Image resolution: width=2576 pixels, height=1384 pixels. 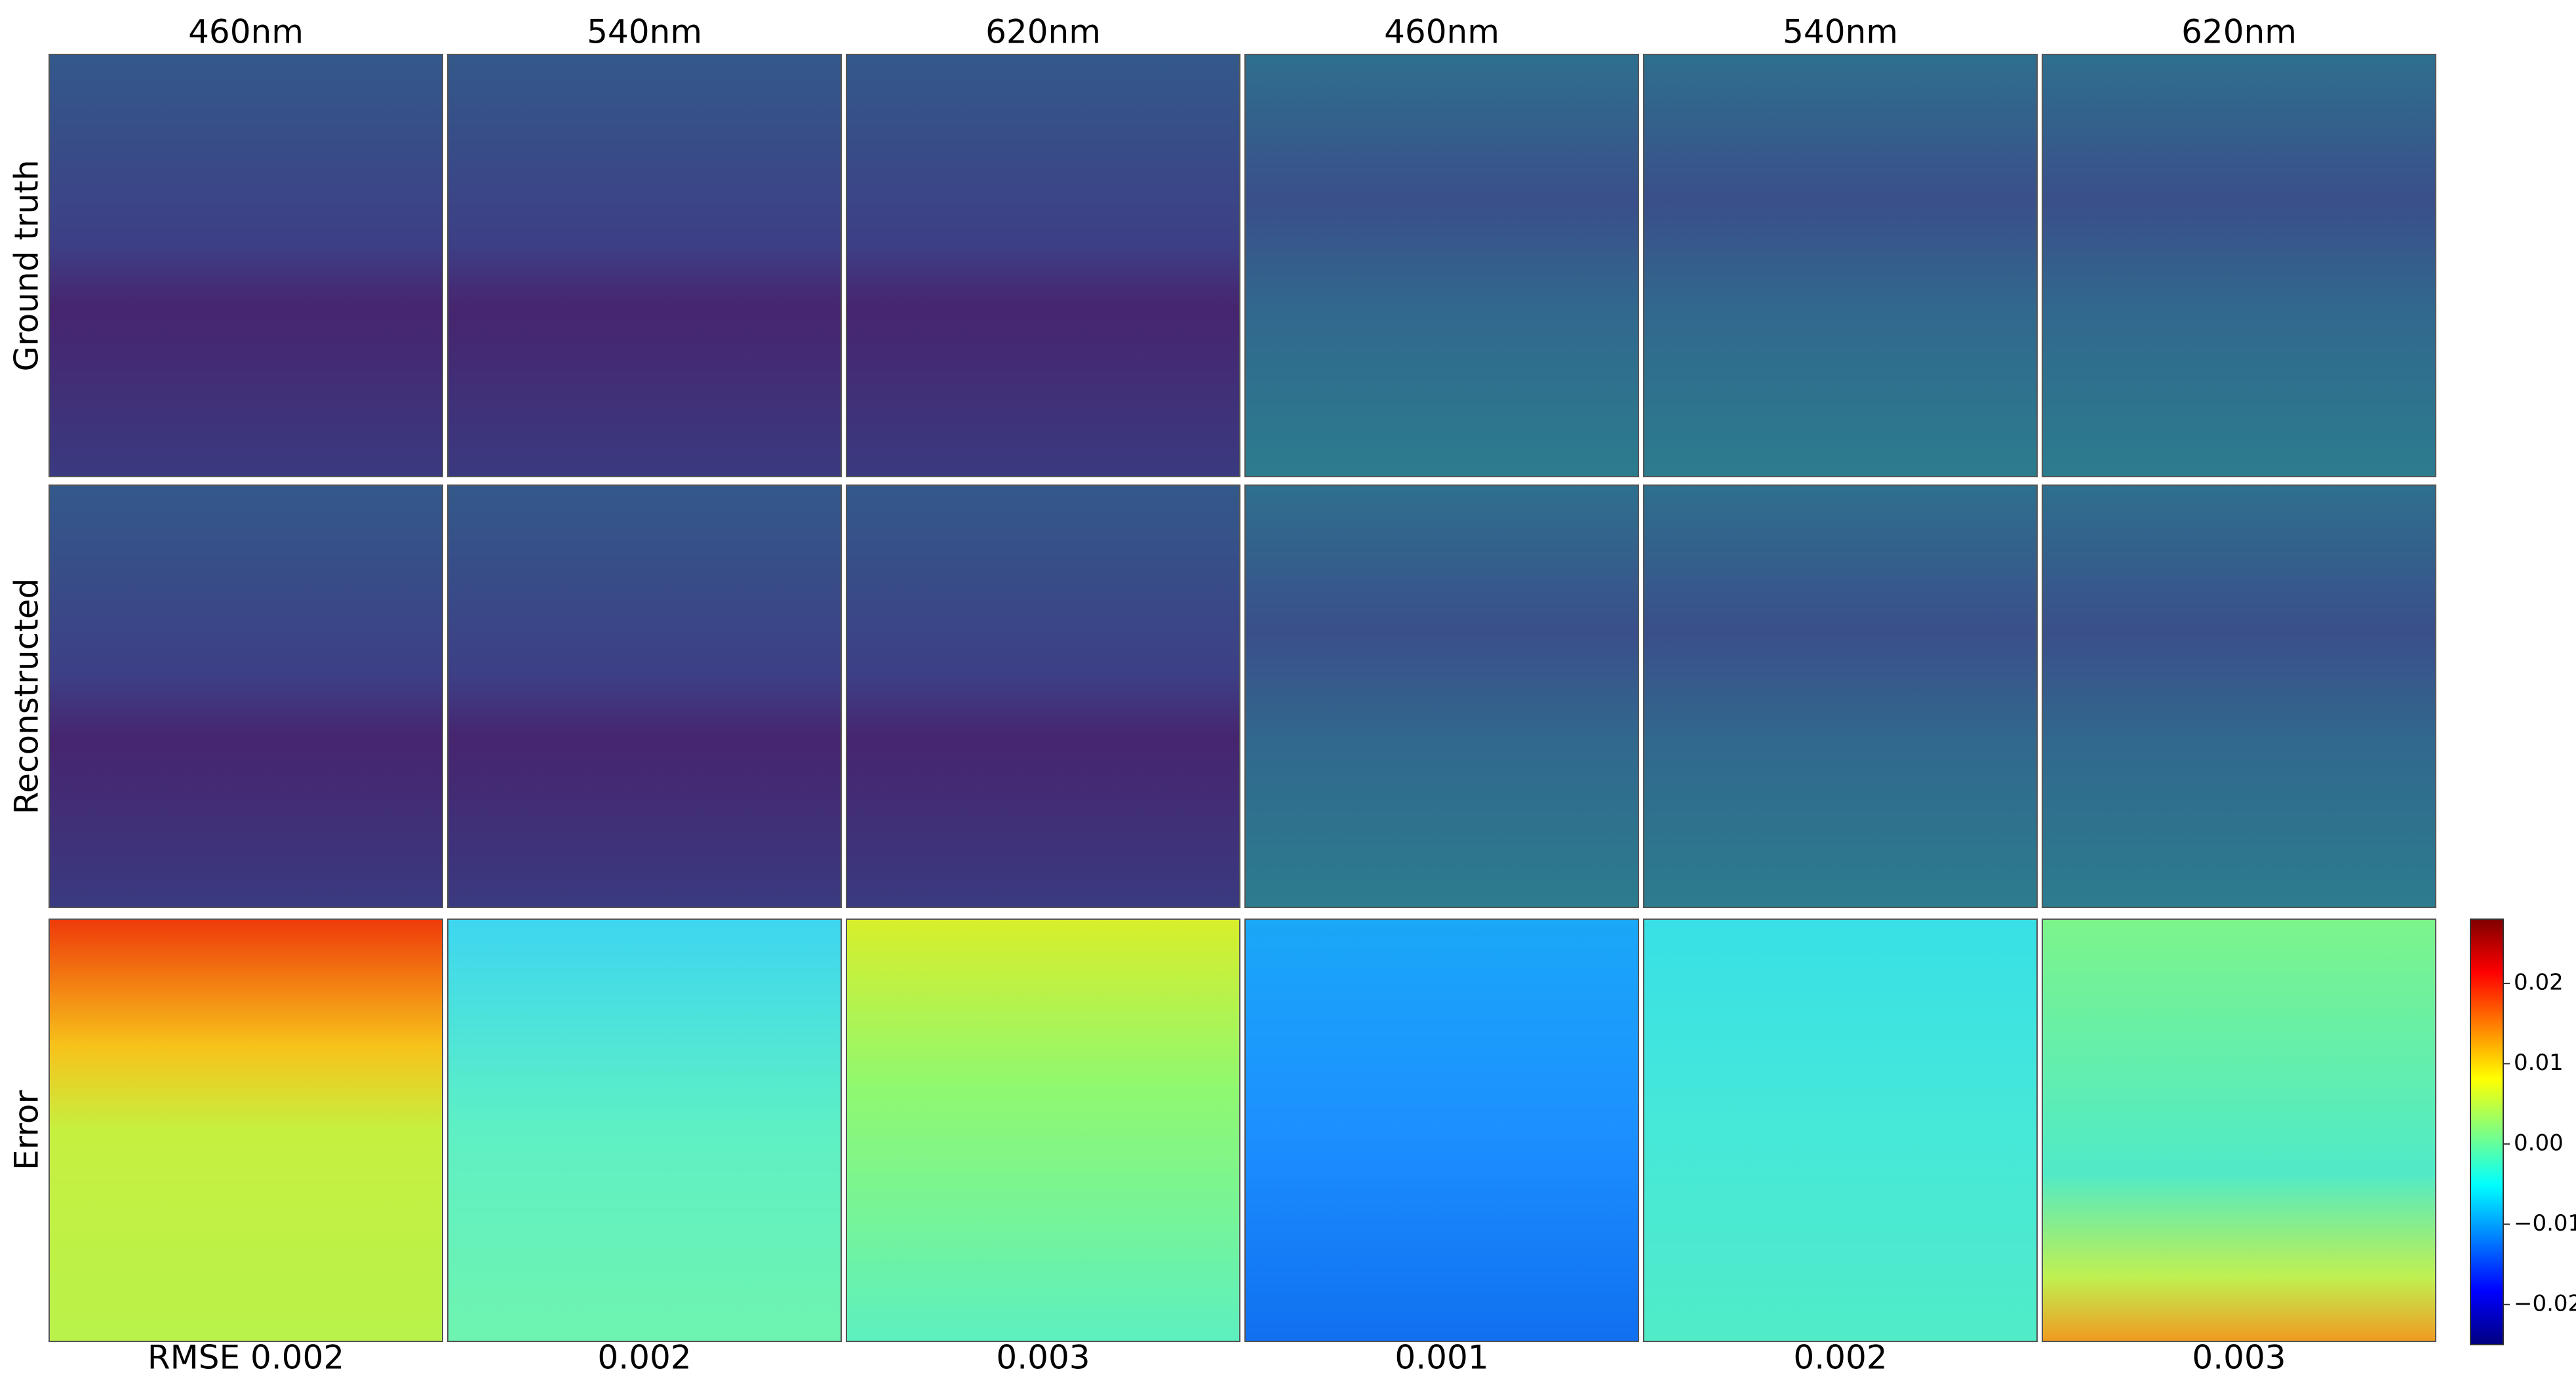 What do you see at coordinates (27, 1130) in the screenshot?
I see `row-label: Error` at bounding box center [27, 1130].